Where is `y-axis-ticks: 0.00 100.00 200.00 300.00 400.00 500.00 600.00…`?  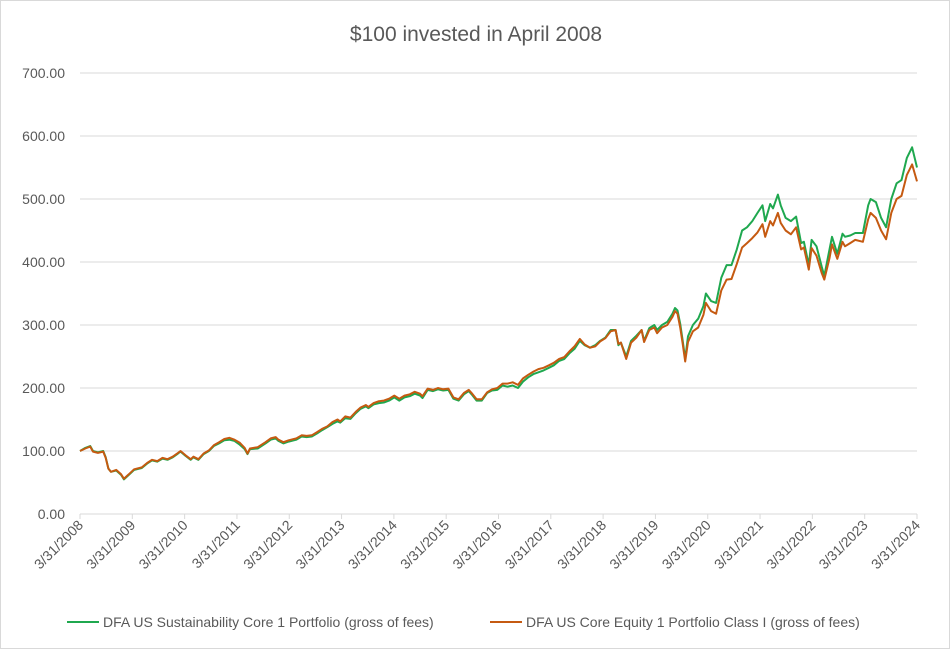
y-axis-ticks: 0.00 100.00 200.00 300.00 400.00 500.00 600.00… is located at coordinates (43, 293).